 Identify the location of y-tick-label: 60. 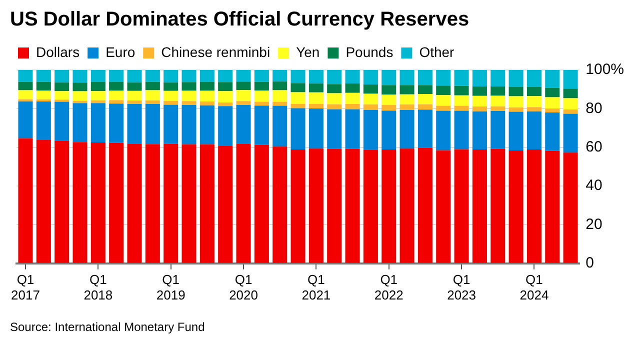
(594, 147).